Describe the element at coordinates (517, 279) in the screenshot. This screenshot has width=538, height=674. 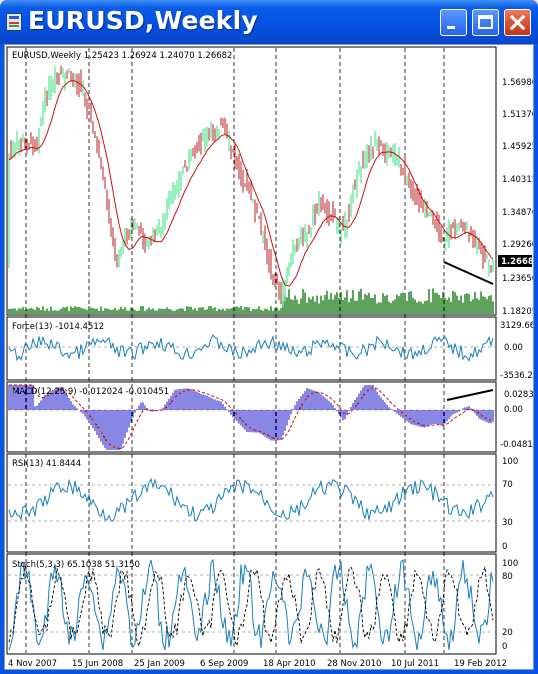
I see `price-tick: 1.23650` at that location.